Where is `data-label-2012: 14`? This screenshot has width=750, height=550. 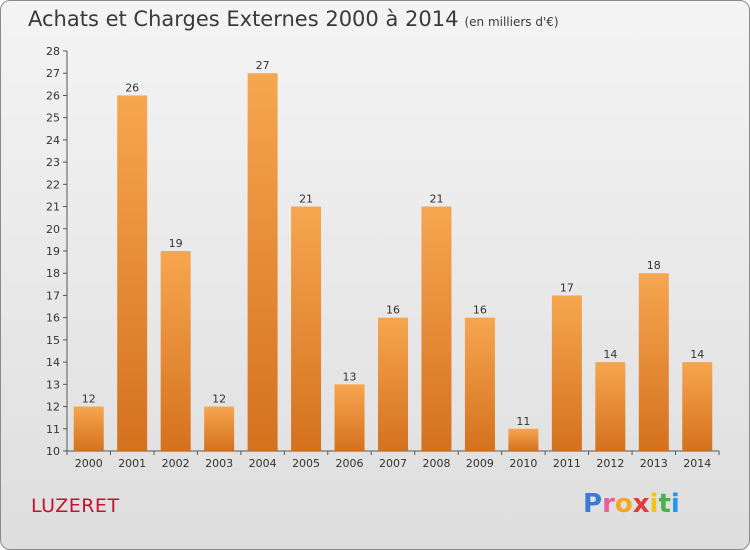 data-label-2012: 14 is located at coordinates (610, 354).